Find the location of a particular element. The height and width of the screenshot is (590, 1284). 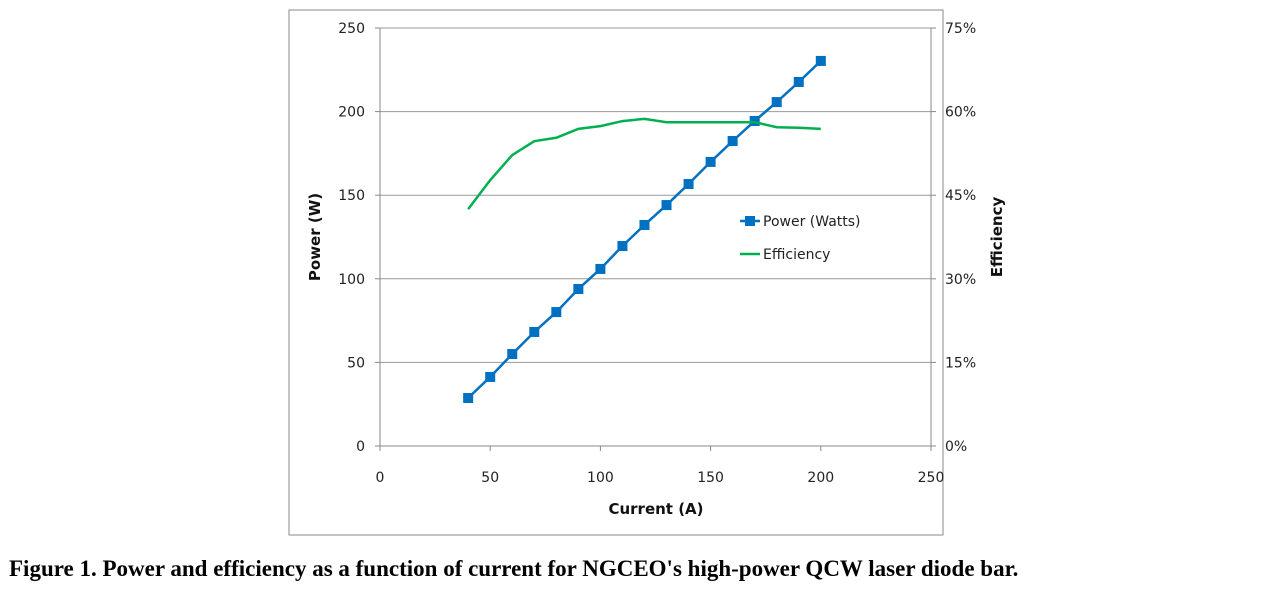

y-tick-label: 200 is located at coordinates (351, 113).